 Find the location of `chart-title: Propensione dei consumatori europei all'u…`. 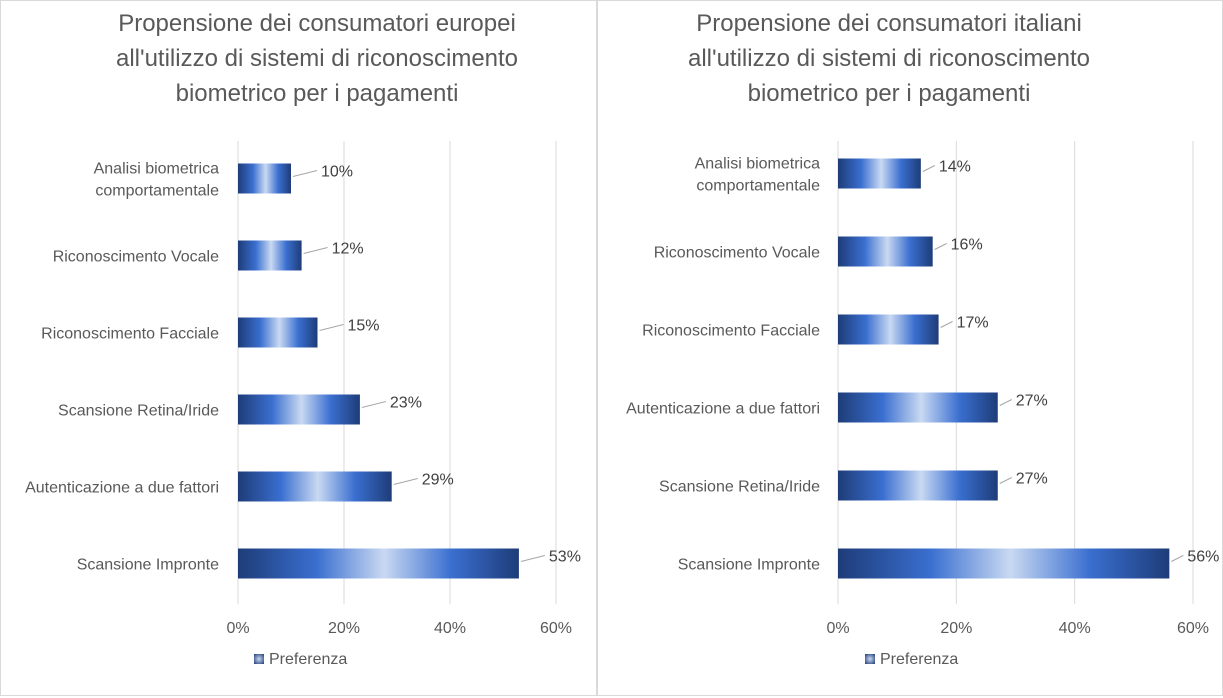

chart-title: Propensione dei consumatori europei all'u… is located at coordinates (317, 58).